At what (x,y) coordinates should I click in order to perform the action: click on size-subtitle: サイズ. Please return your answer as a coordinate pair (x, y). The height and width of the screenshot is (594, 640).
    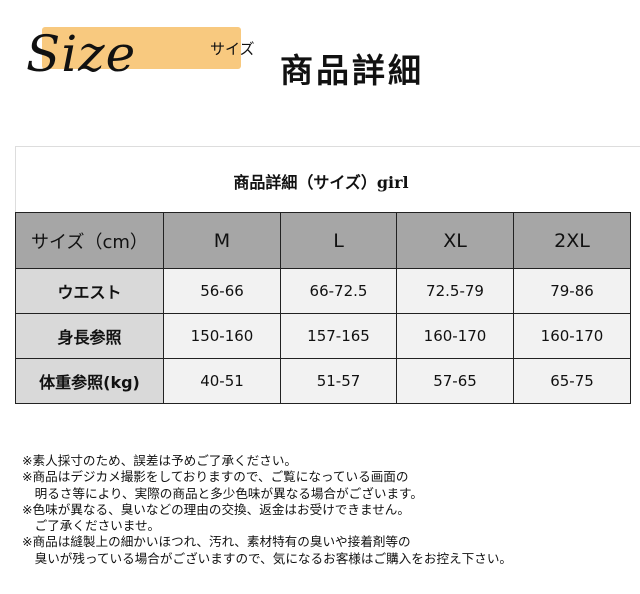
    Looking at the image, I should click on (232, 49).